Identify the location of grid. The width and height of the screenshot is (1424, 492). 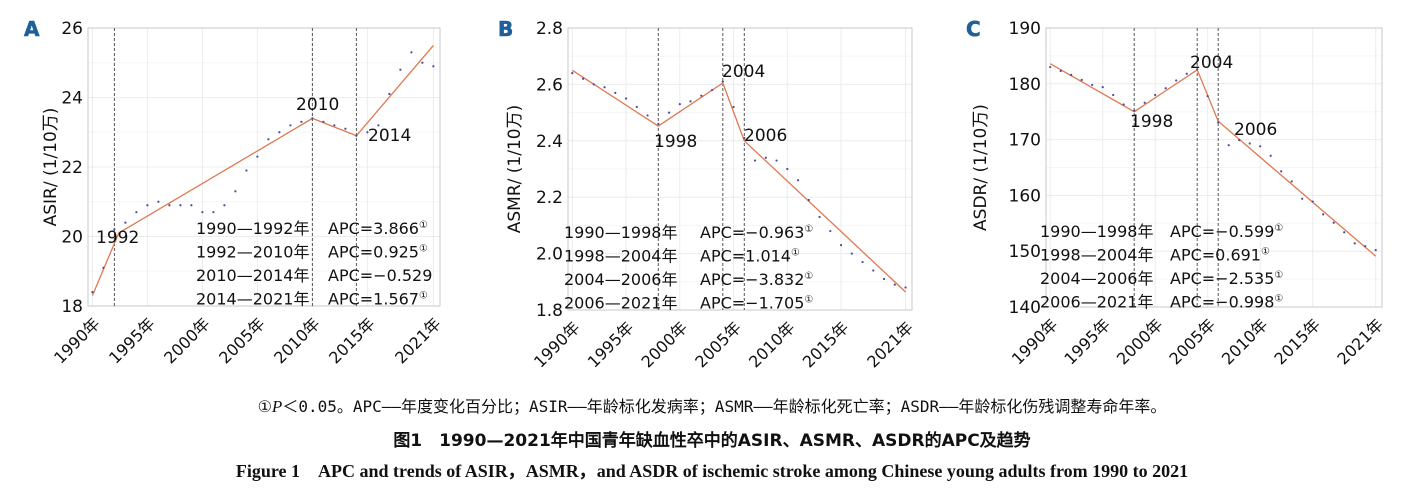
(264, 167).